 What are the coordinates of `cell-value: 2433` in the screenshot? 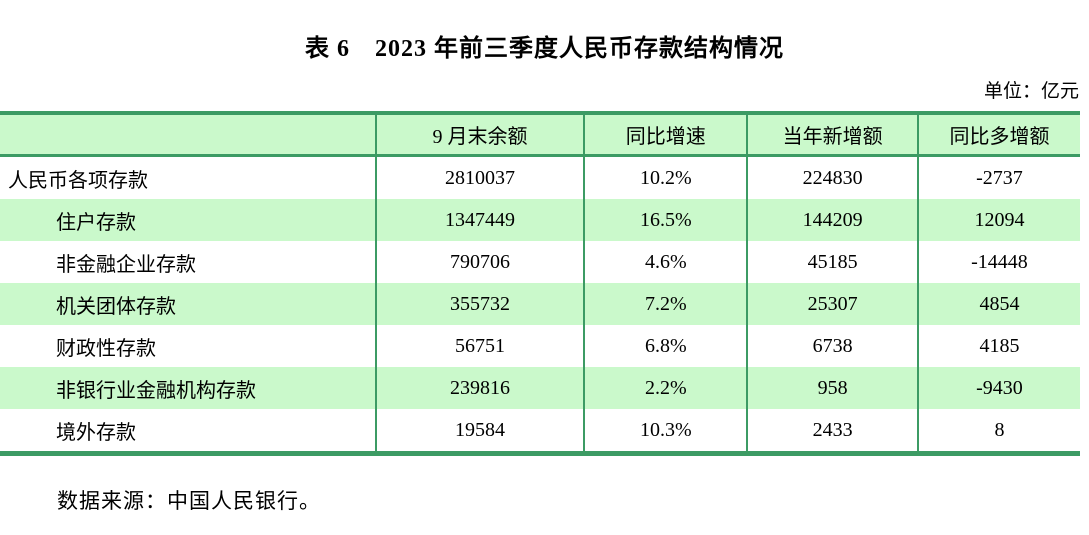 It's located at (832, 431).